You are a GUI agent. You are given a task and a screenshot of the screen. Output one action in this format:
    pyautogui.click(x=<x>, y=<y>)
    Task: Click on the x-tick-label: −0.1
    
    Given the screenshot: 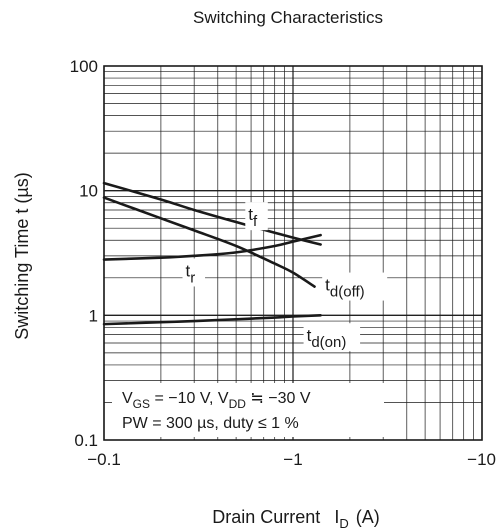 What is the action you would take?
    pyautogui.click(x=104, y=459)
    